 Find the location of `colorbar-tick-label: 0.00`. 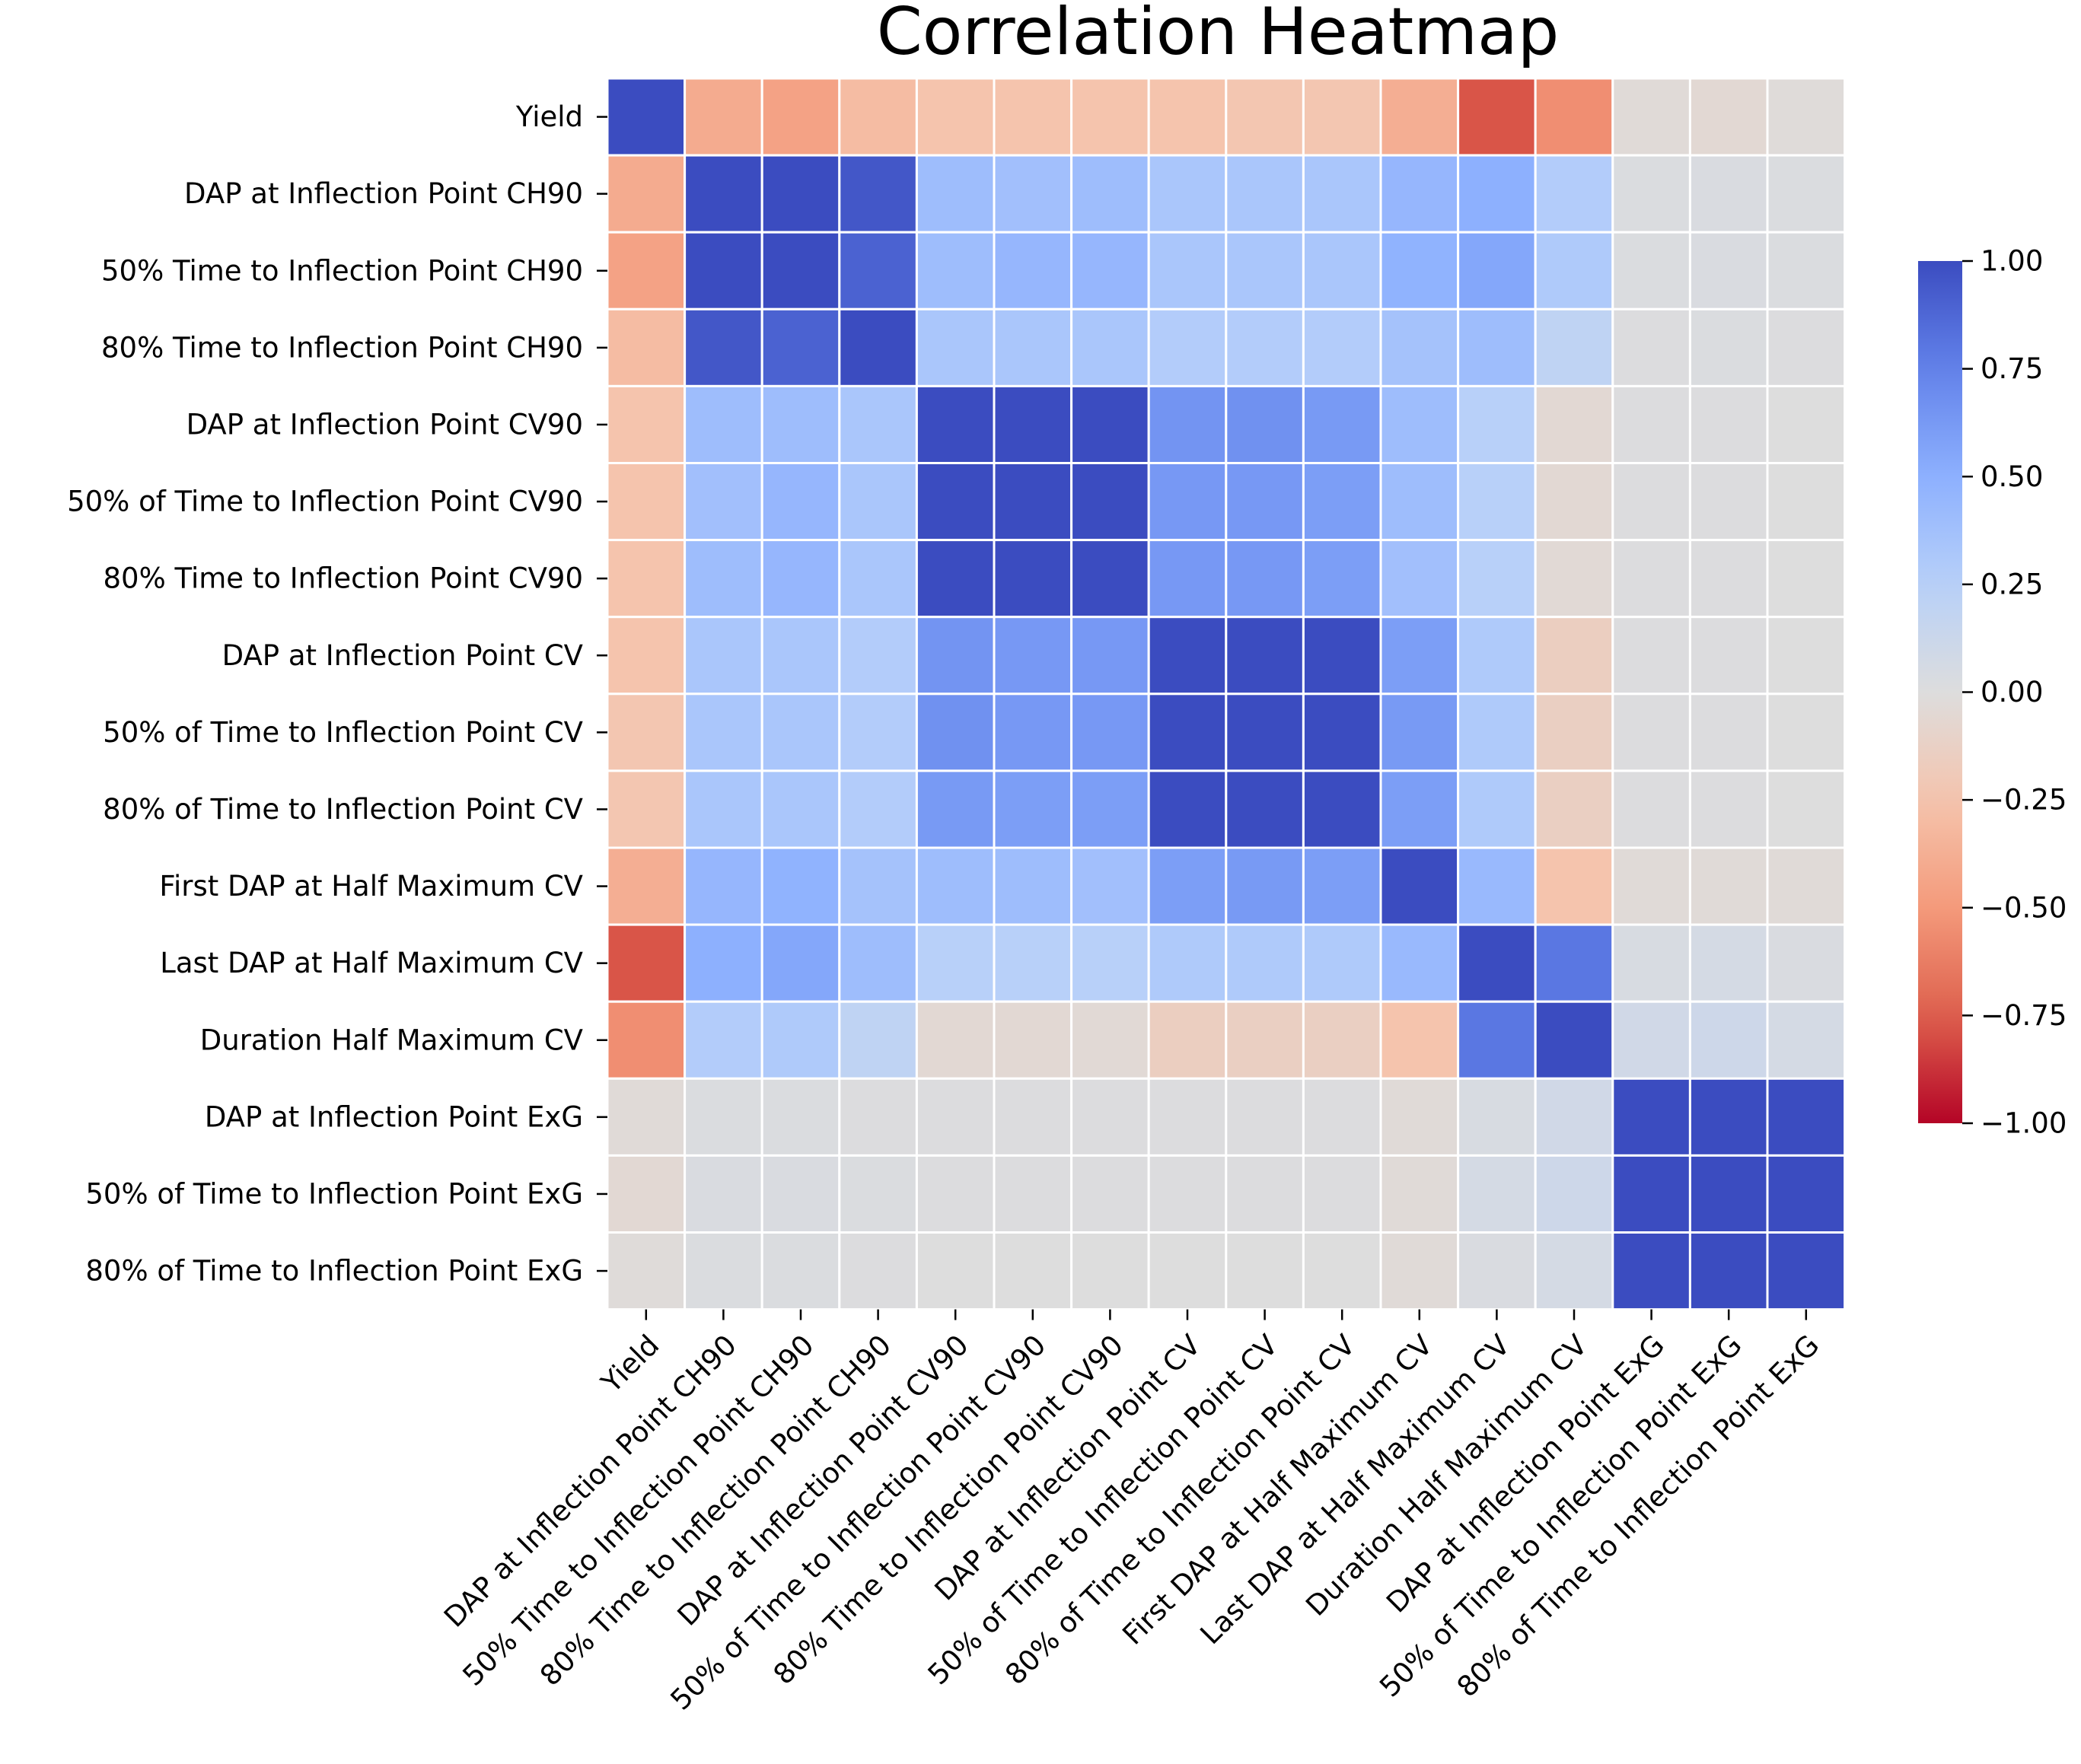

colorbar-tick-label: 0.00 is located at coordinates (2012, 692).